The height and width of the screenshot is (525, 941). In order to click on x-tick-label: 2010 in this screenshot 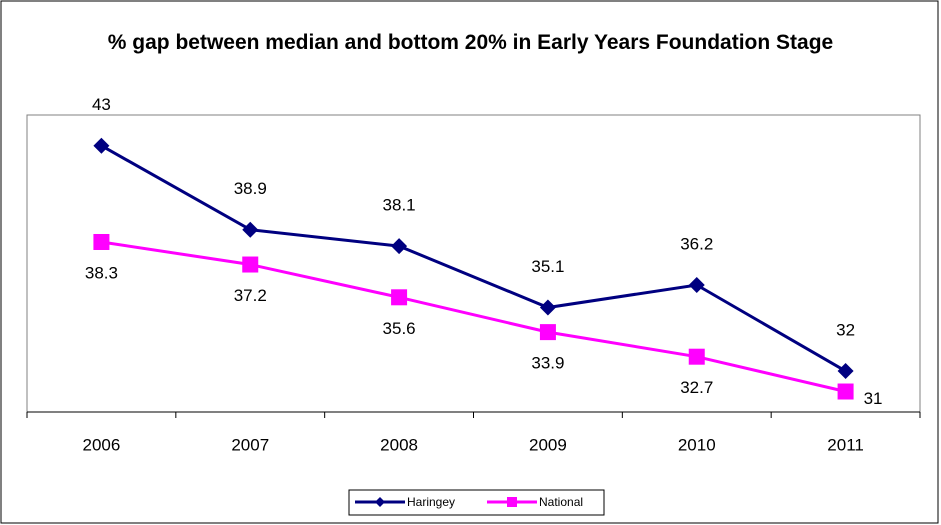, I will do `click(697, 444)`.